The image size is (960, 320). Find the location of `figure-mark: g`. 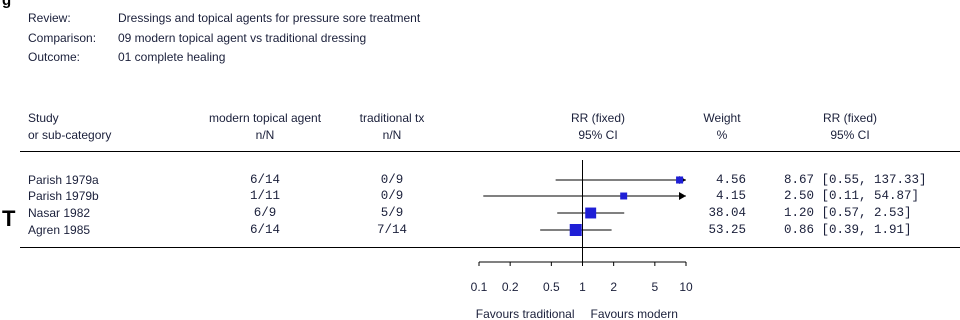

figure-mark: g is located at coordinates (7, 4).